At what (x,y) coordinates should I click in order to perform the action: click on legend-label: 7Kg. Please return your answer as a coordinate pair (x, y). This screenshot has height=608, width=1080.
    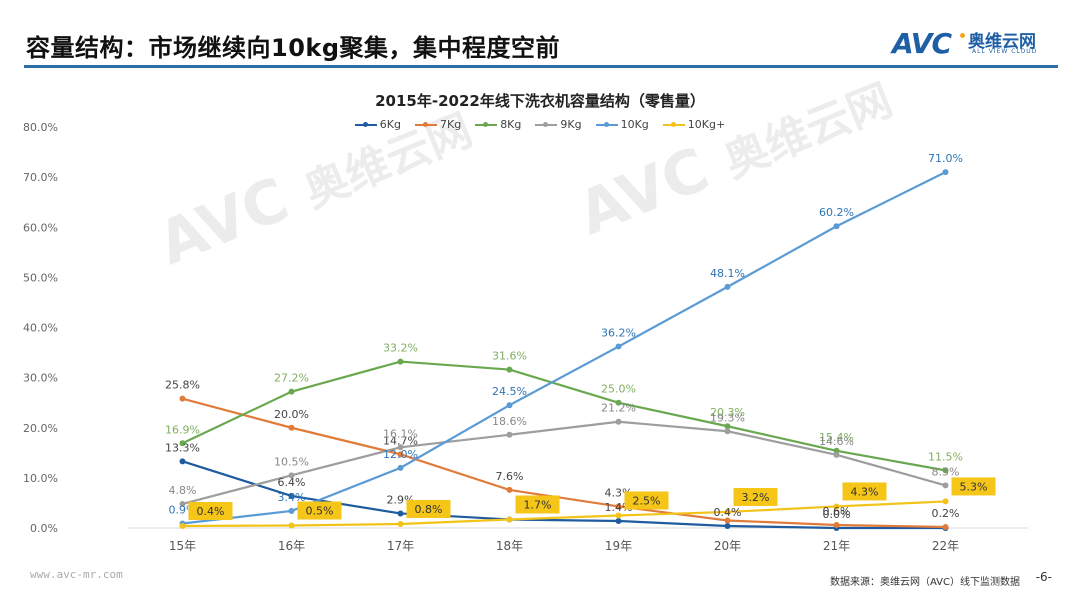
    Looking at the image, I should click on (450, 124).